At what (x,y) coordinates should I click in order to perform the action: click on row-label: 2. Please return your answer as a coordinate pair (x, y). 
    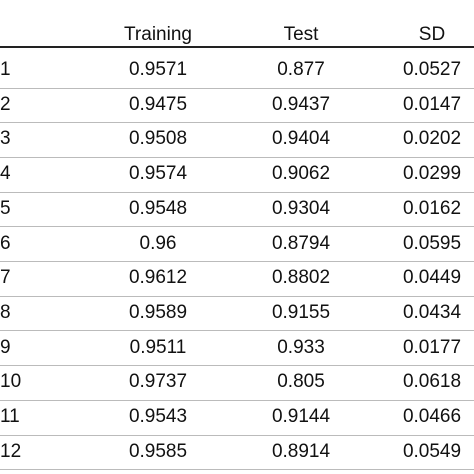
    Looking at the image, I should click on (5, 104).